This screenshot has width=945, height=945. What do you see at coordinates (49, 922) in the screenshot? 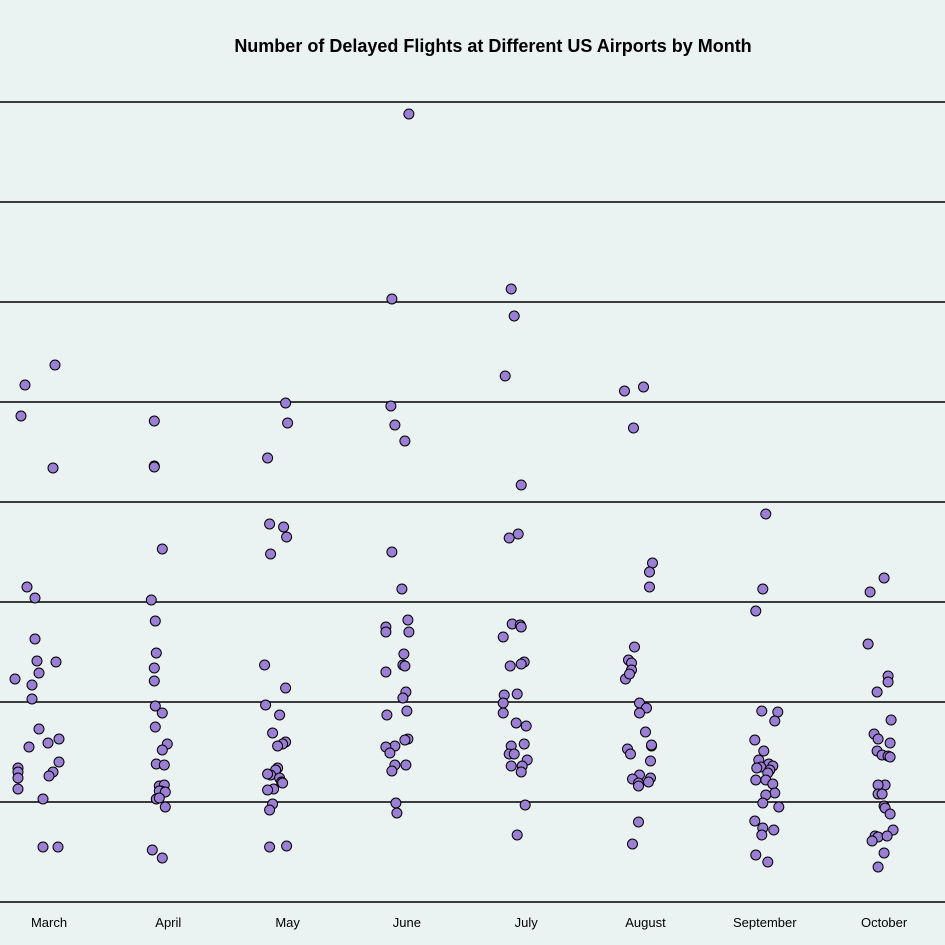
I see `x-tick-label-march: March` at bounding box center [49, 922].